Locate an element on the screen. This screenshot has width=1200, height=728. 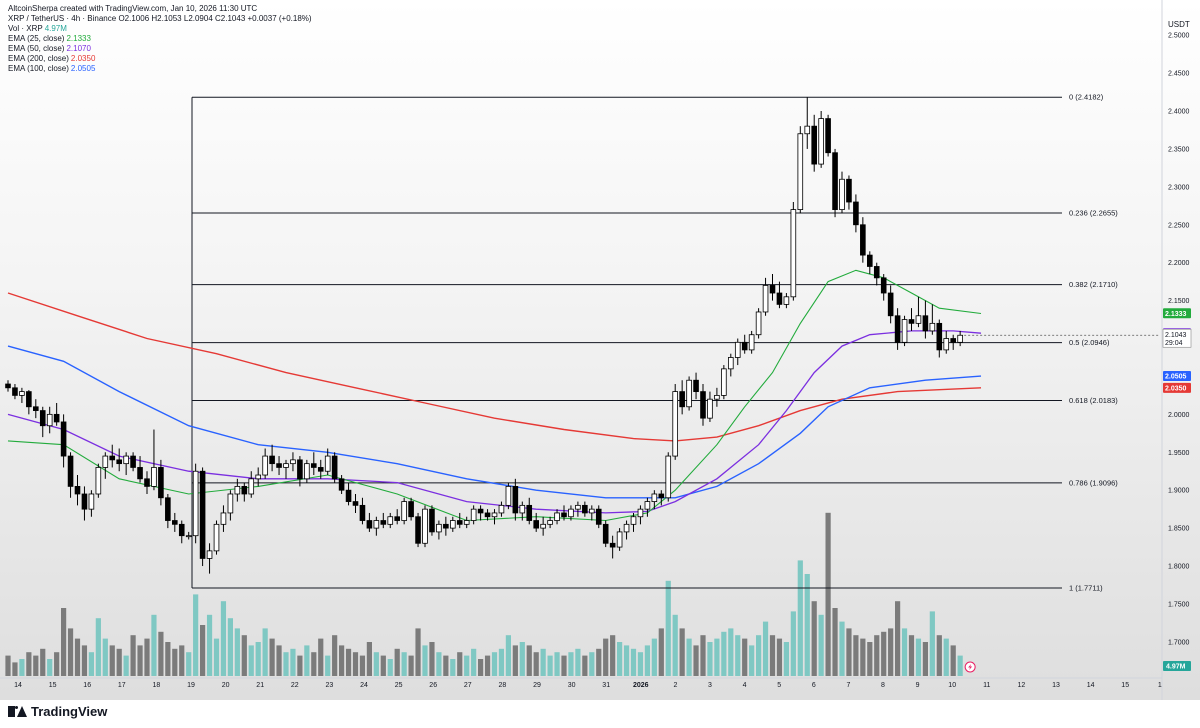
time-tick-label: 29 is located at coordinates (537, 685).